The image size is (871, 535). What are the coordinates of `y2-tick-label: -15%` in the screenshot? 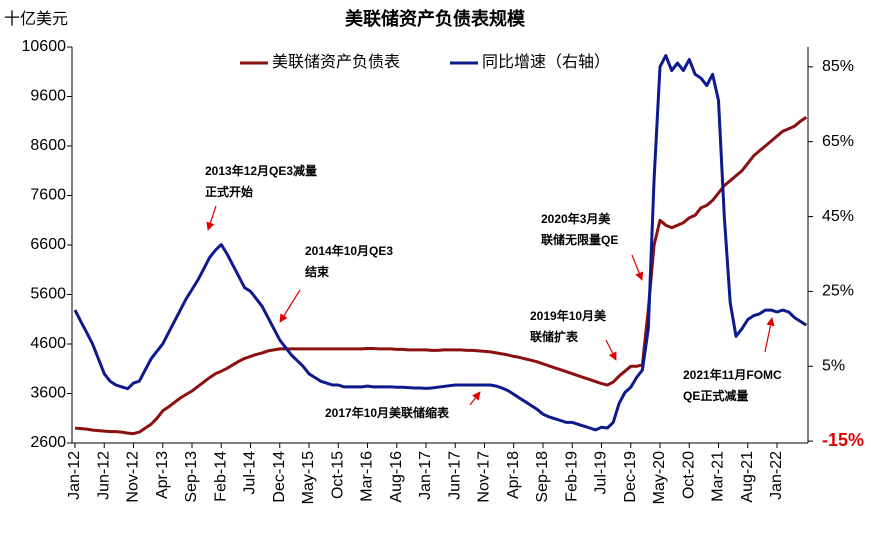 It's located at (843, 440).